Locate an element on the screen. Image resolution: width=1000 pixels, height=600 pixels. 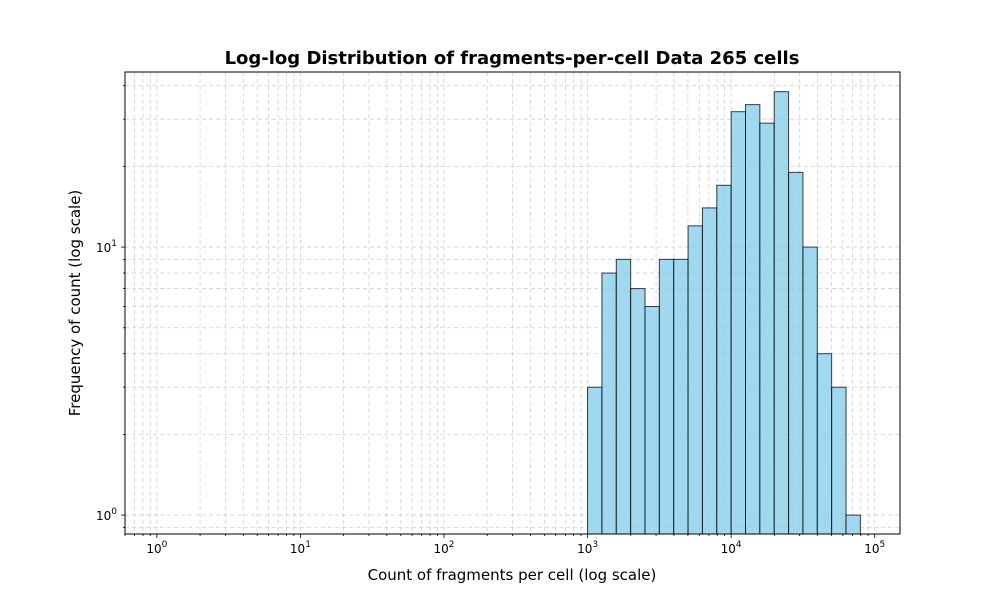
y-axis-label: Frequency of count (log scale) is located at coordinates (75, 303).